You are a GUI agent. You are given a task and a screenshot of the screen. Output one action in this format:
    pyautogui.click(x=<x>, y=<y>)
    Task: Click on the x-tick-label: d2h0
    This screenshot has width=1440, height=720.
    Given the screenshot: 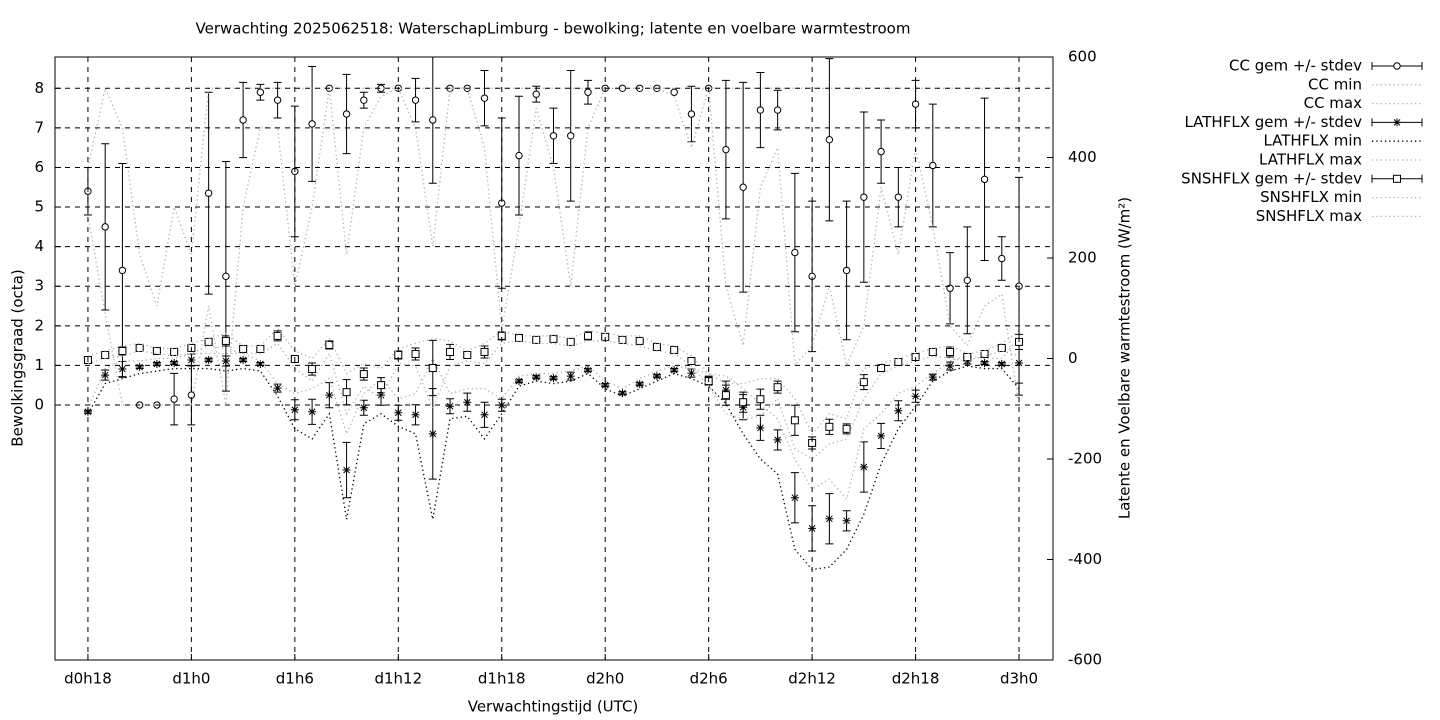 What is the action you would take?
    pyautogui.click(x=605, y=679)
    